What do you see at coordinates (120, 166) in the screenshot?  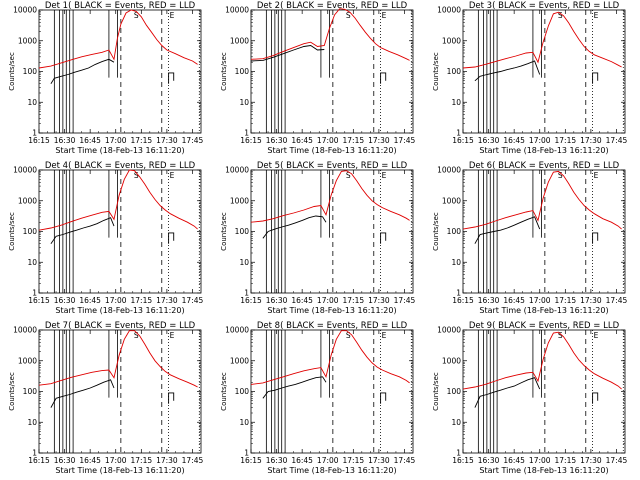 I see `panel-title: Det 4( BLACK = Events, RED = LLD` at bounding box center [120, 166].